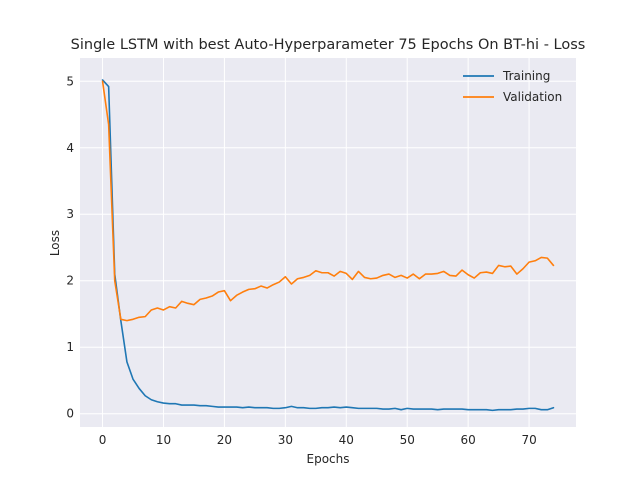 The height and width of the screenshot is (480, 640). What do you see at coordinates (224, 440) in the screenshot?
I see `x-tick-label: 20` at bounding box center [224, 440].